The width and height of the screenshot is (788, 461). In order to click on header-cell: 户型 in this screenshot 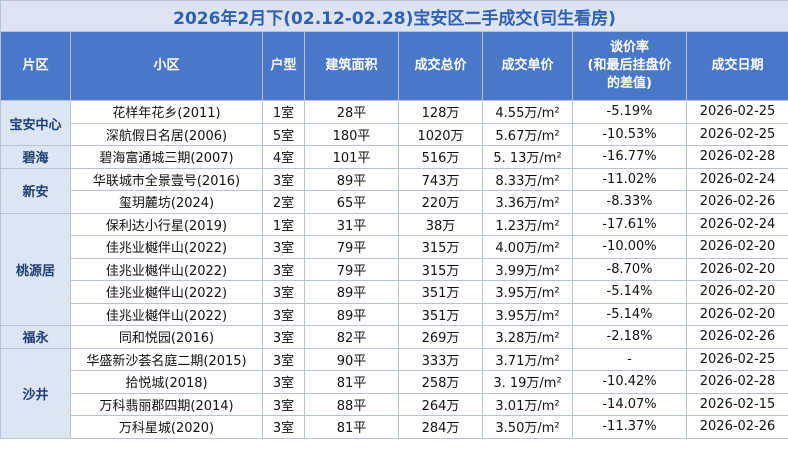, I will do `click(283, 66)`.